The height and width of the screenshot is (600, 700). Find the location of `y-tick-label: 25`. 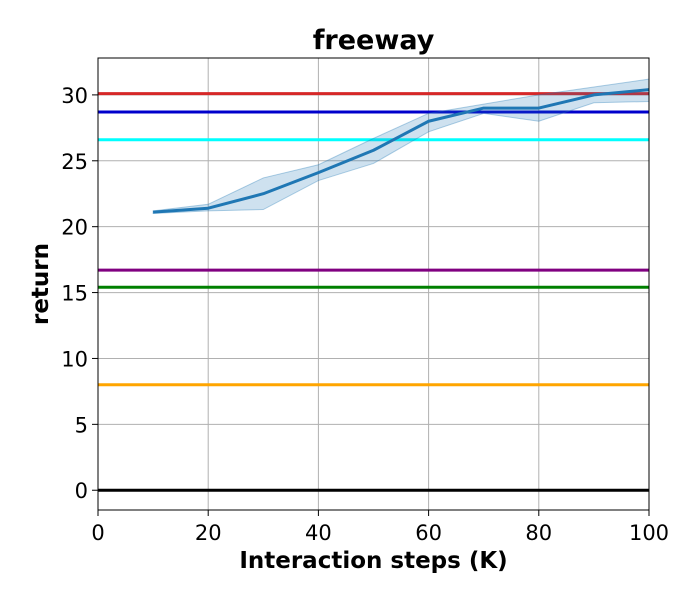

y-tick-label: 25 is located at coordinates (74, 162).